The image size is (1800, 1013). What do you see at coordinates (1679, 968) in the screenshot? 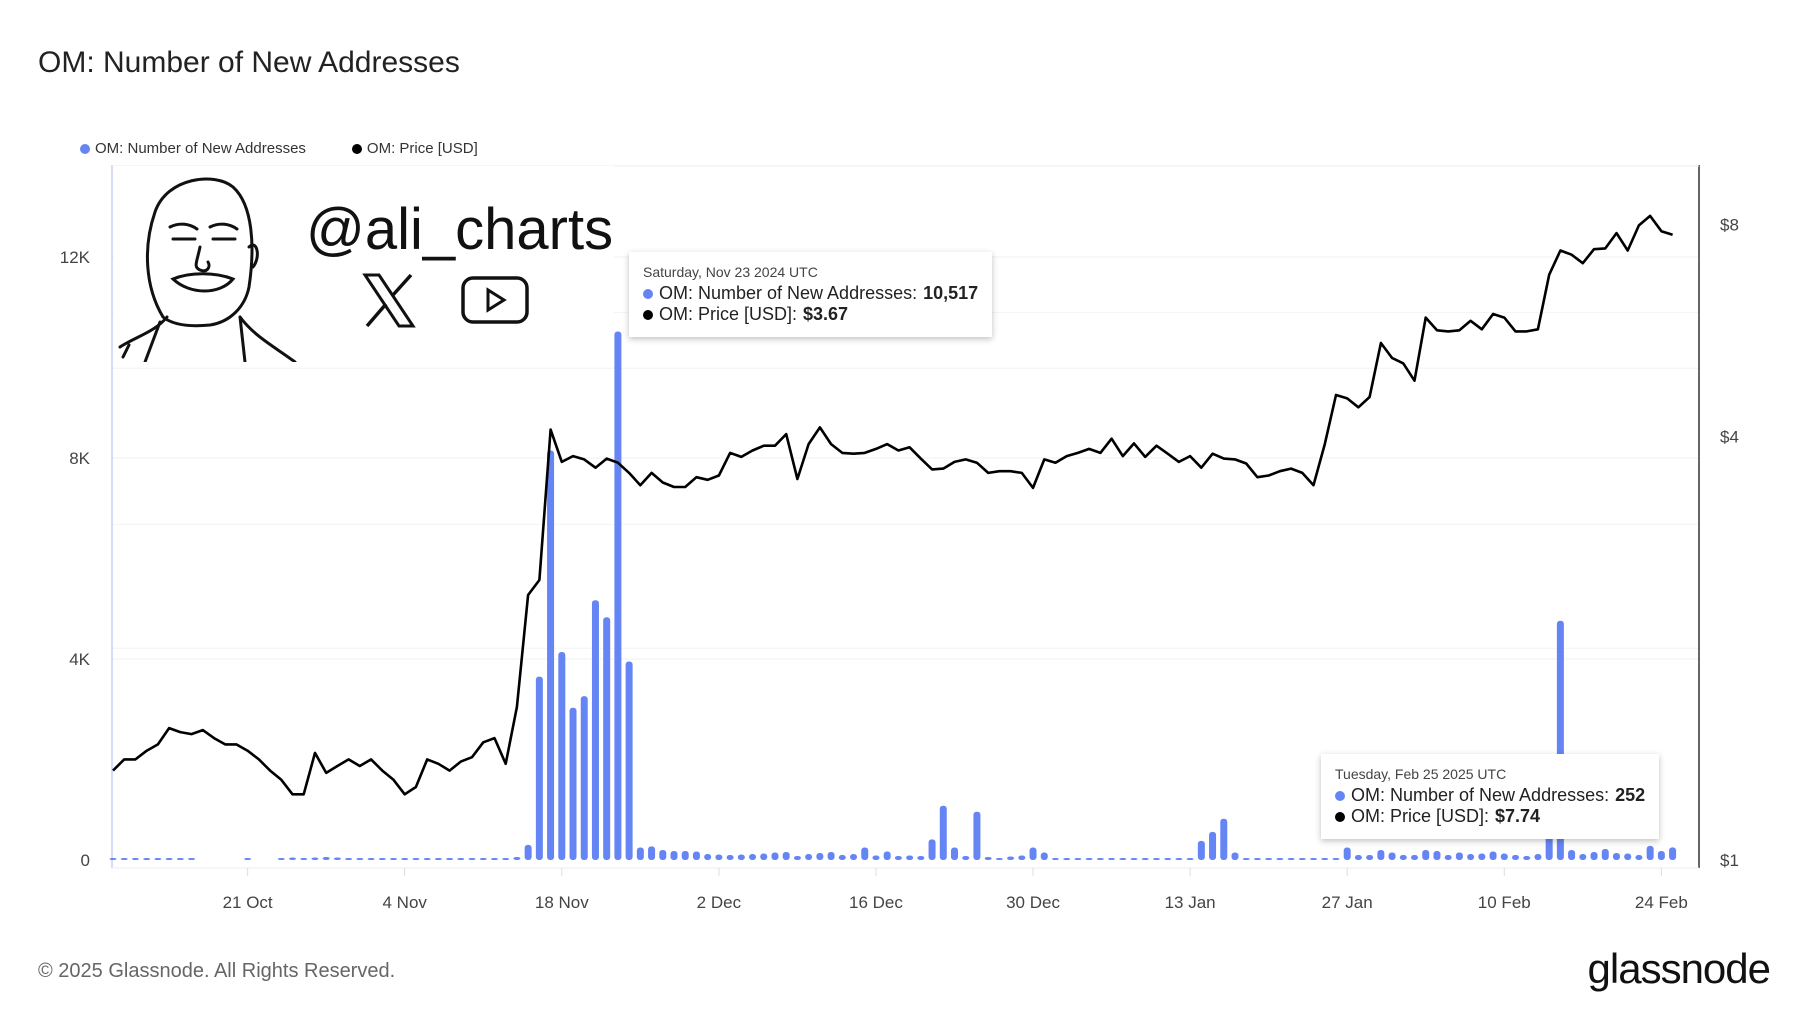
I see `glassnode-logo: glassnode` at bounding box center [1679, 968].